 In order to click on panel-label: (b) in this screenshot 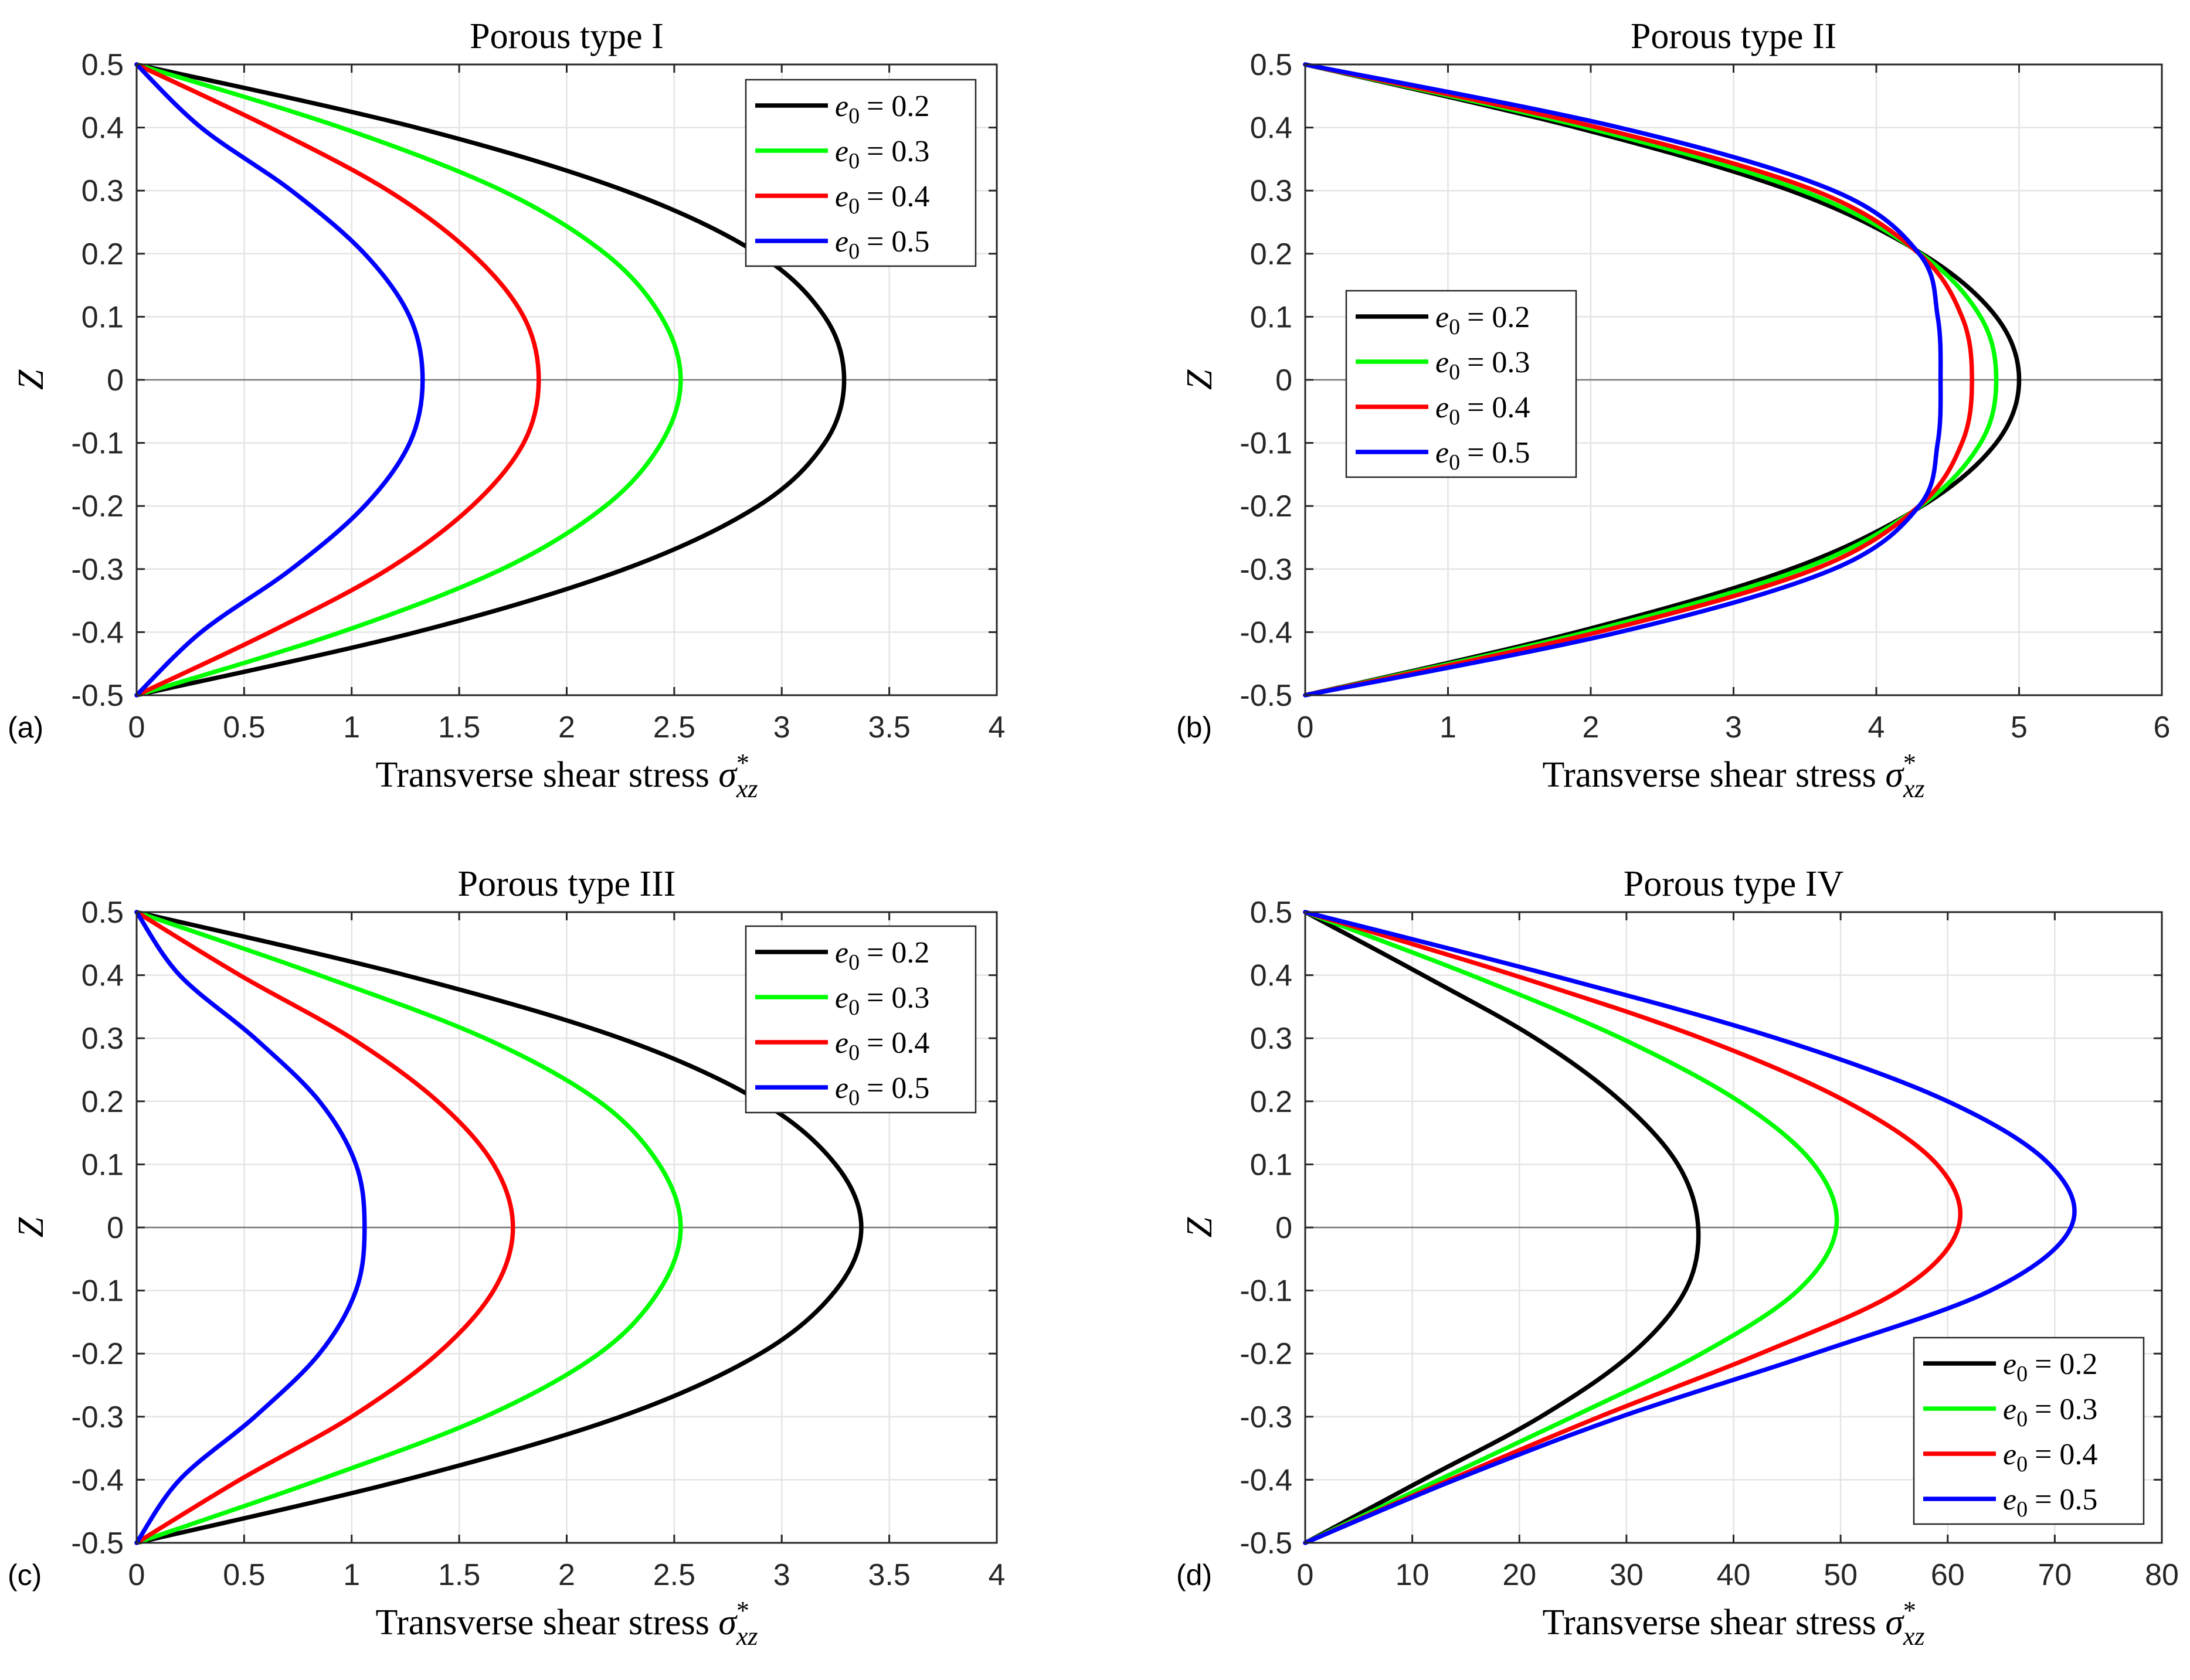, I will do `click(1194, 727)`.